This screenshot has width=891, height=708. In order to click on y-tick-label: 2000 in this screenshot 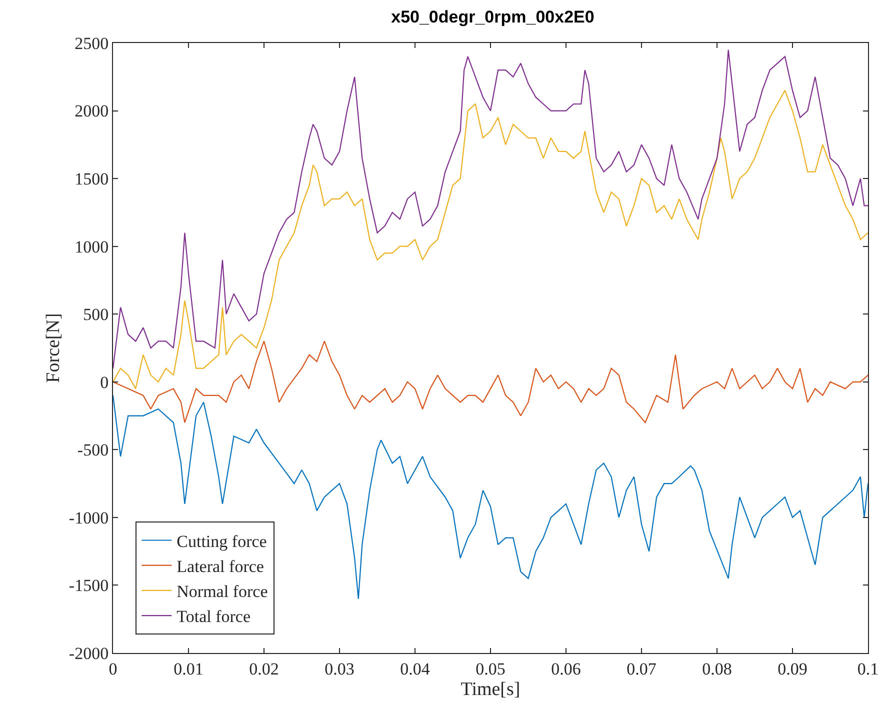, I will do `click(91, 111)`.